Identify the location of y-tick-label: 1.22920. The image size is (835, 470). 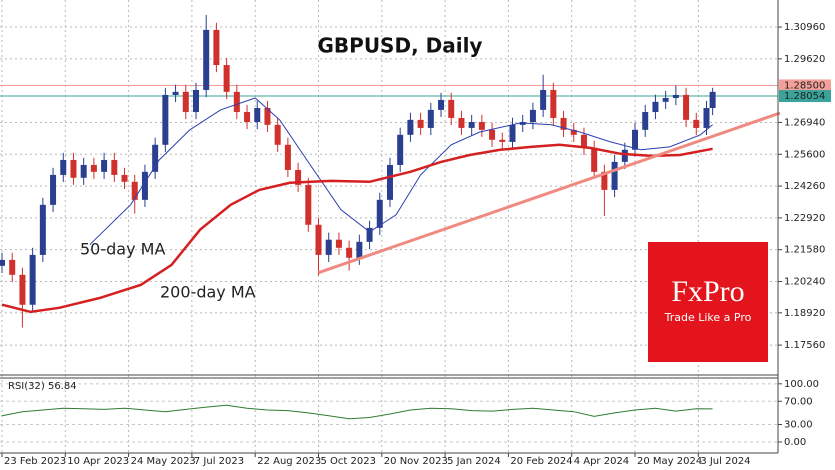
(804, 218).